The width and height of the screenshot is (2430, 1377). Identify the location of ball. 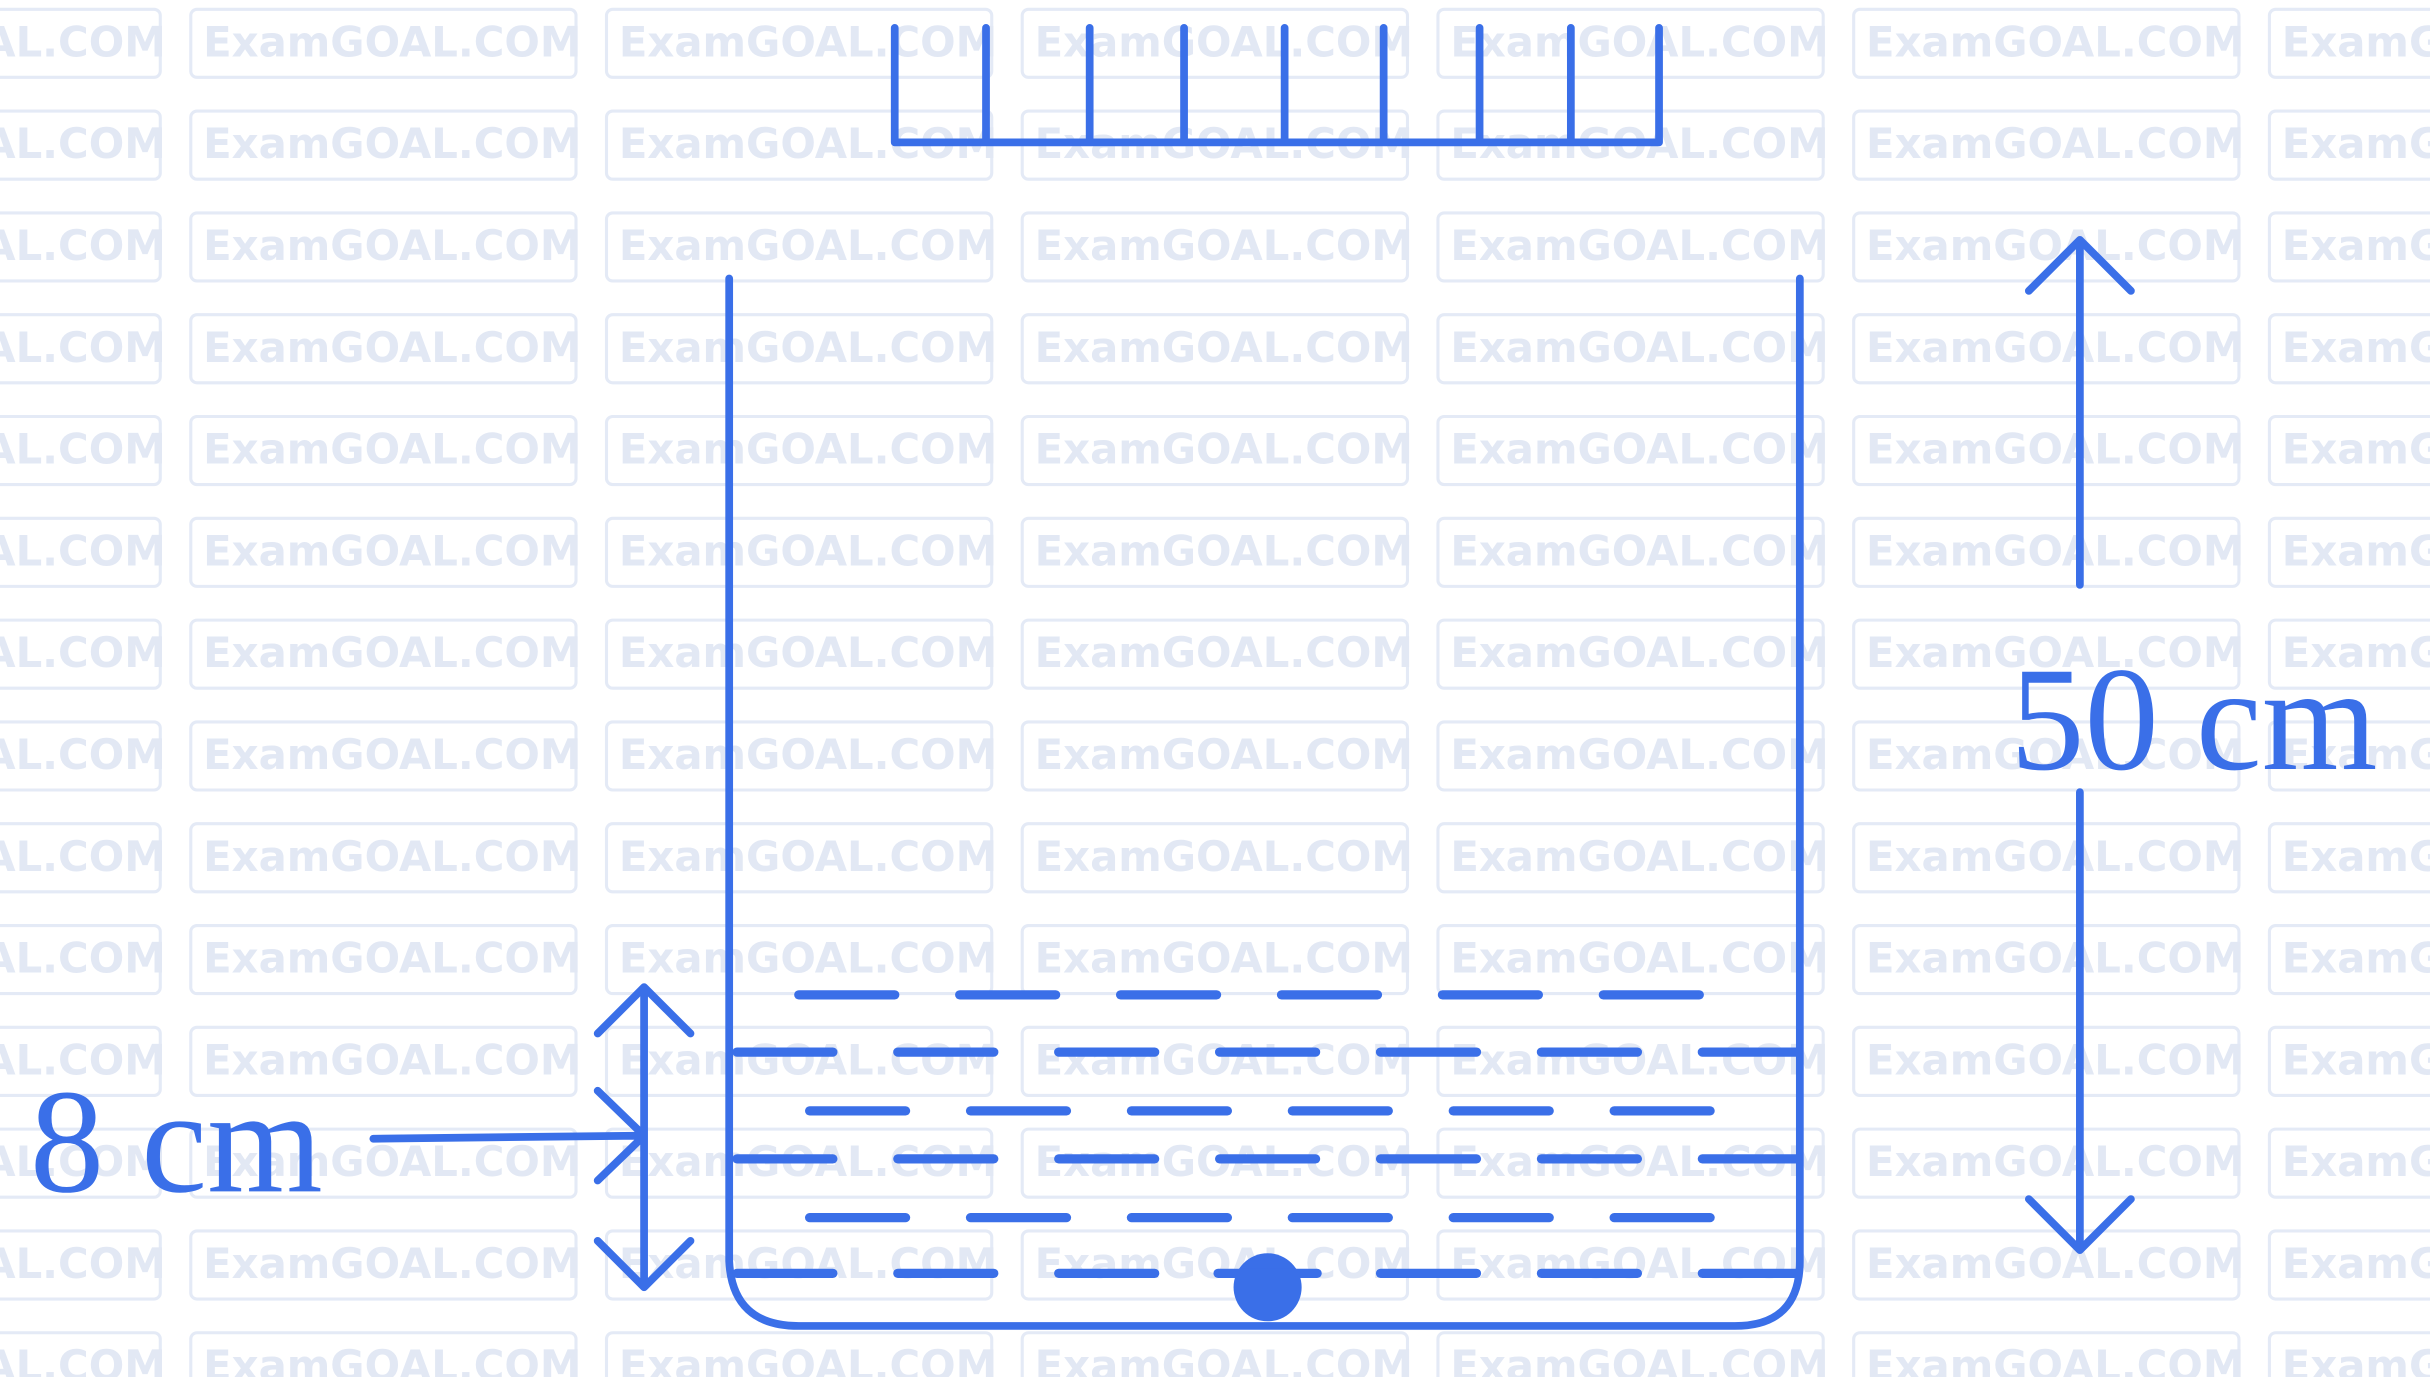
(1267, 1287).